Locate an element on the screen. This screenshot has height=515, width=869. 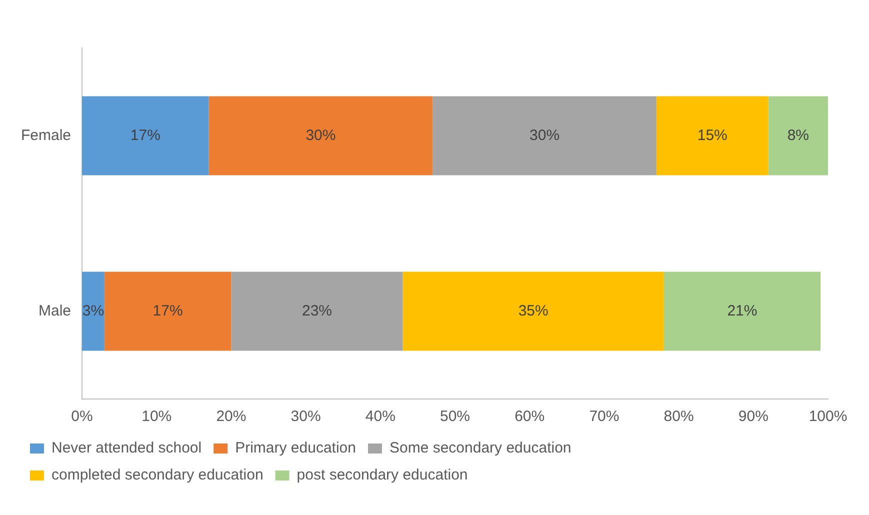
x-tick-label: 50% is located at coordinates (455, 417).